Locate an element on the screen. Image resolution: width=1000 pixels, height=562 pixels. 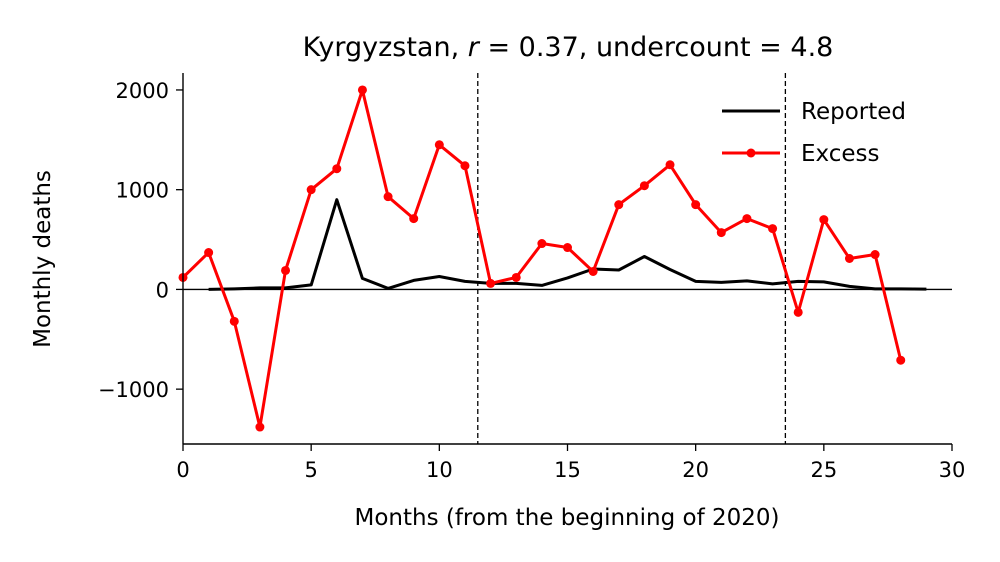
x-tick-label: 5 is located at coordinates (310, 470).